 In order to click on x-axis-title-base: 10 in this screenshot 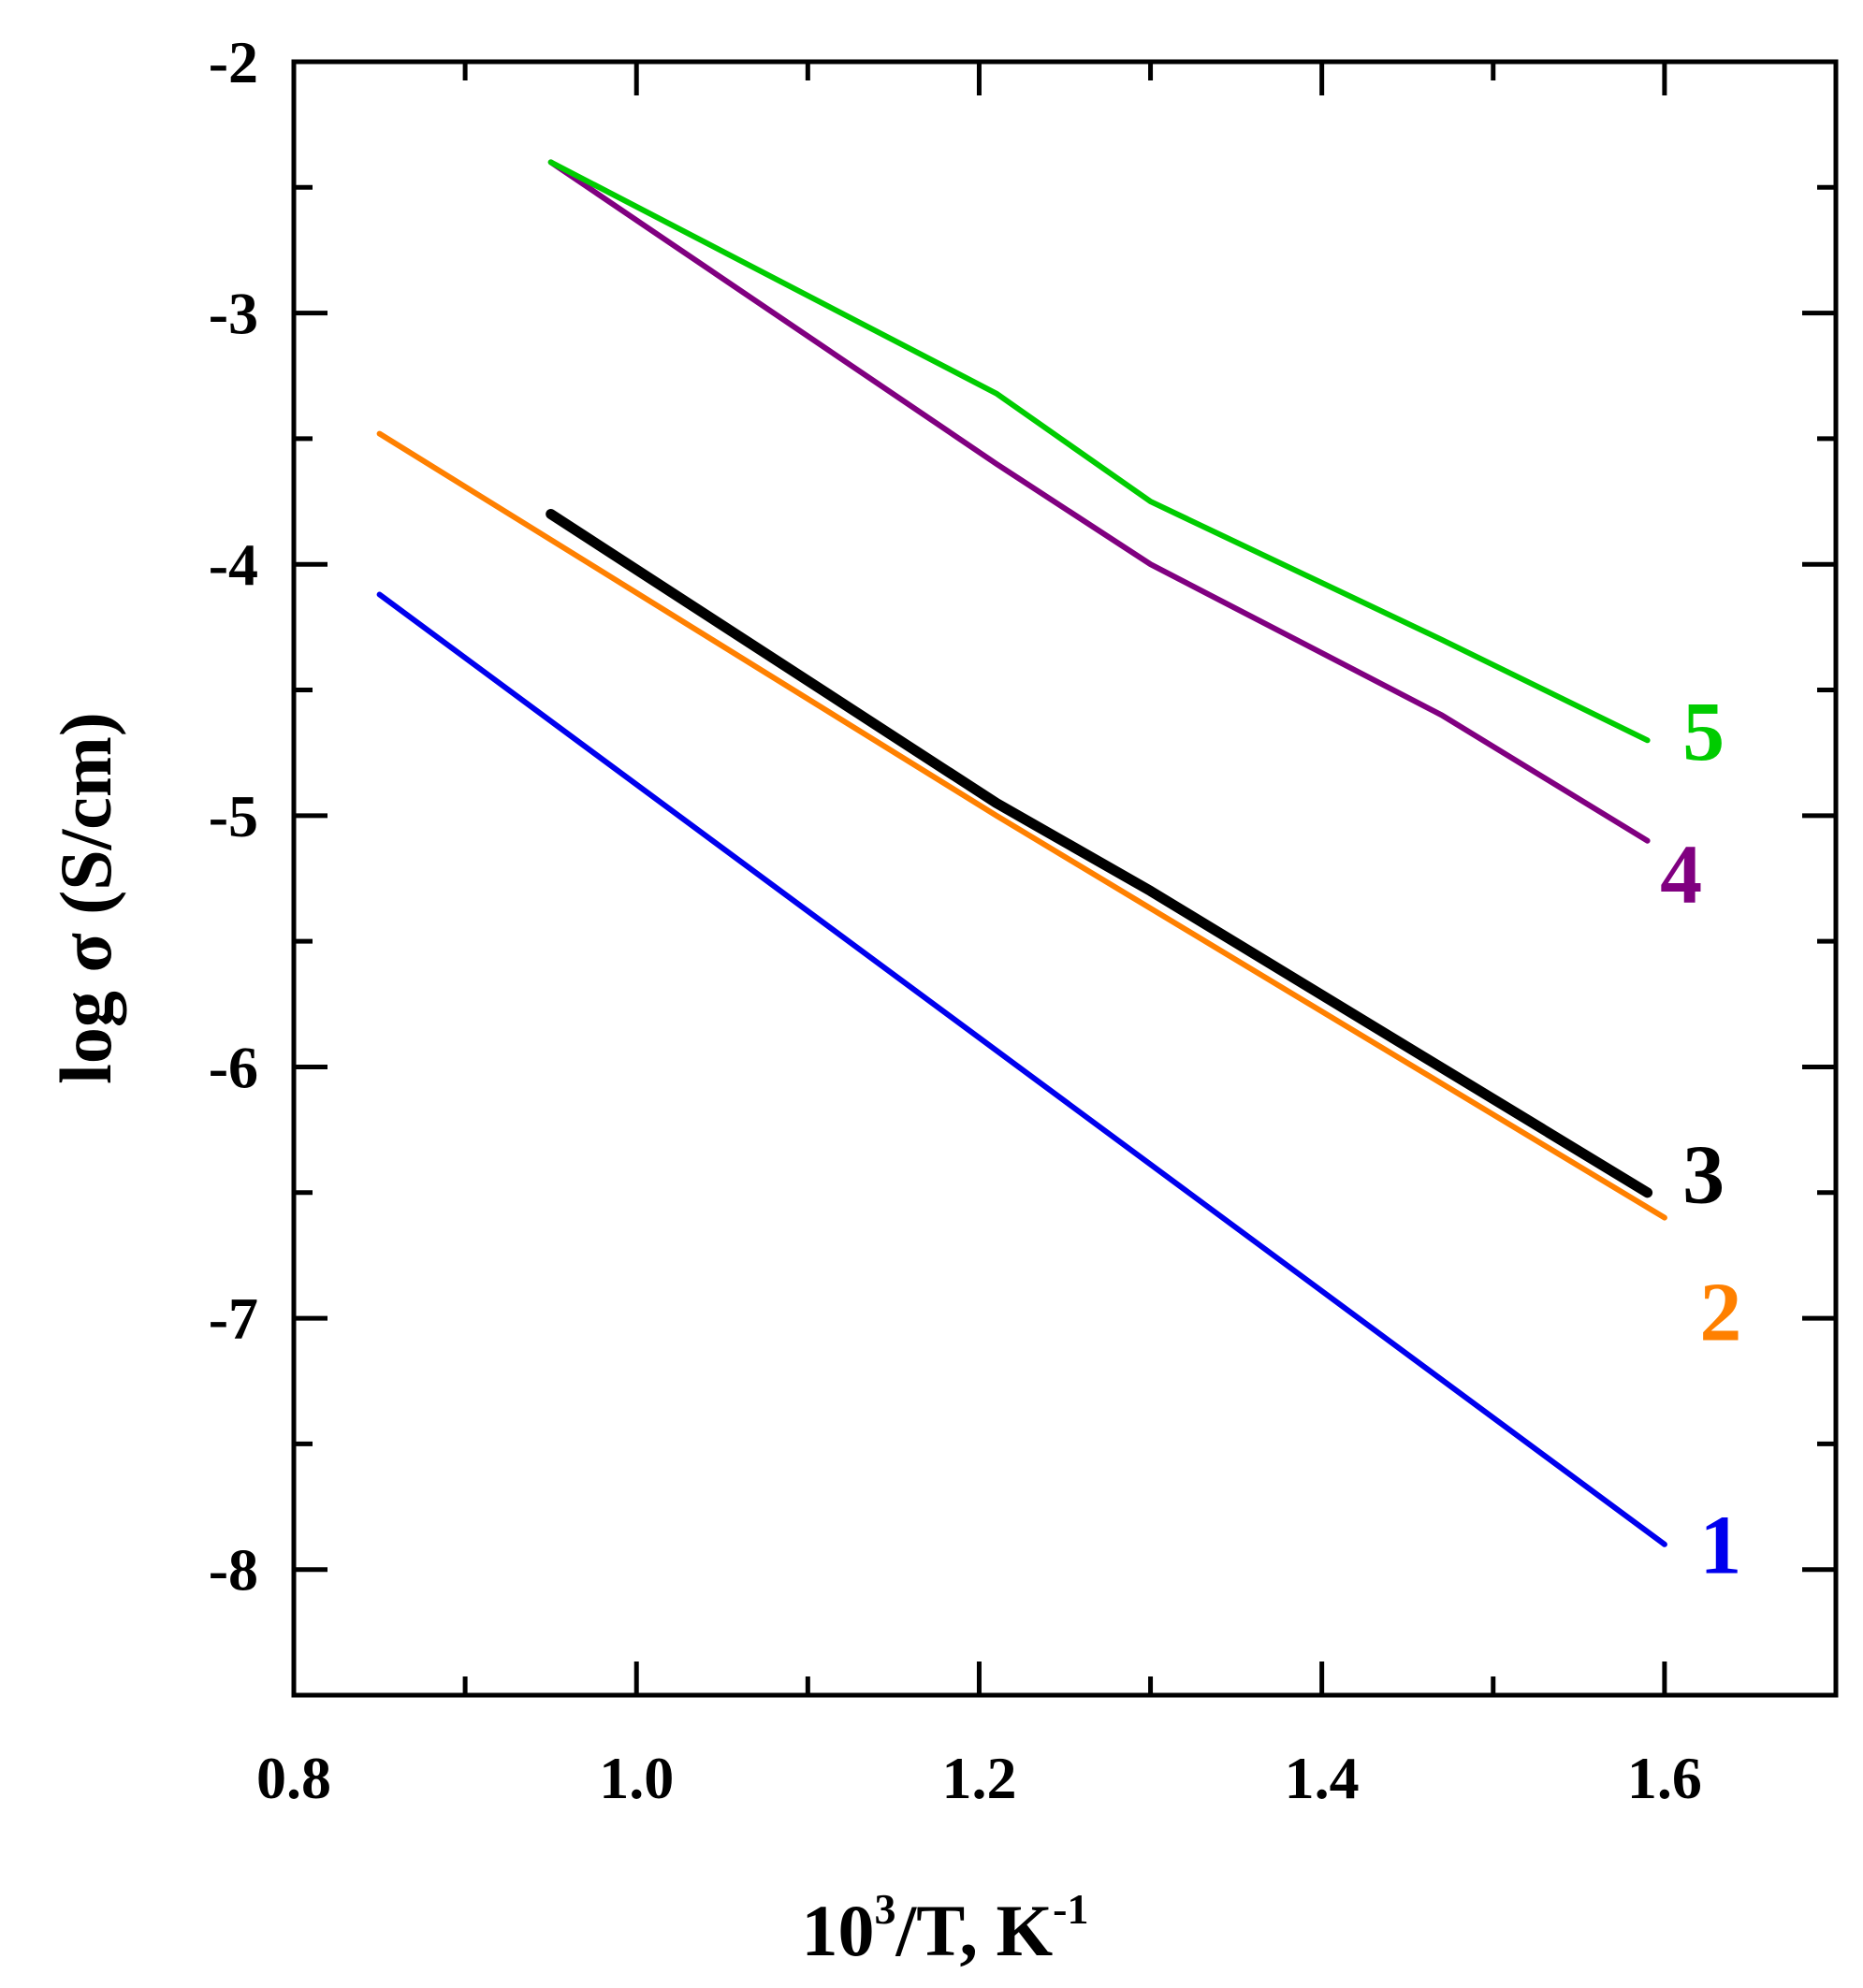, I will do `click(838, 1930)`.